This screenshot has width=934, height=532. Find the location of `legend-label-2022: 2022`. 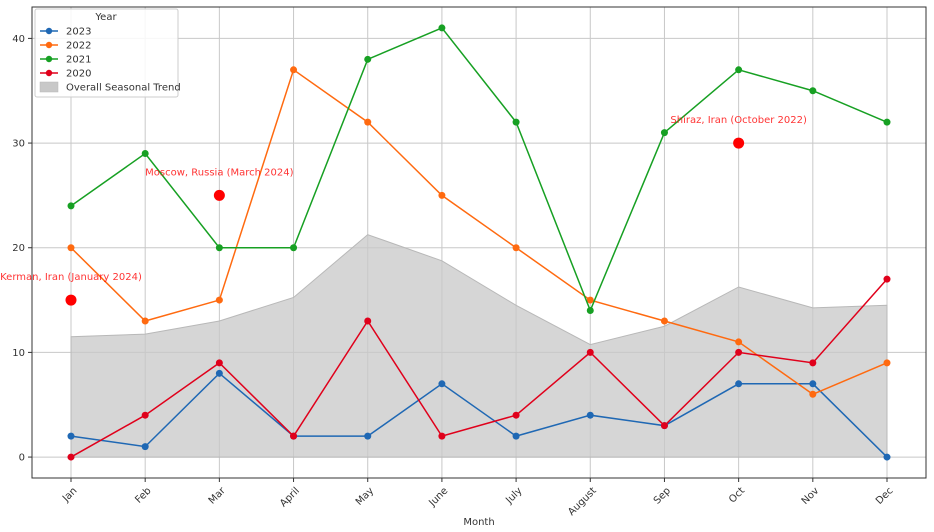

legend-label-2022: 2022 is located at coordinates (78, 46).